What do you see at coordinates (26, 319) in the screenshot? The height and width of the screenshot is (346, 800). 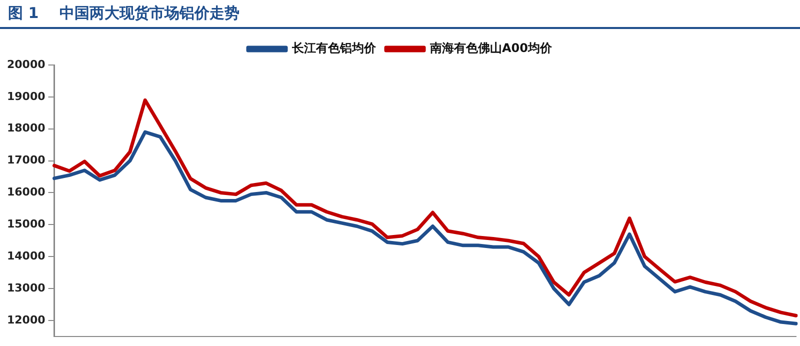 I see `y-tick-label: 12000` at bounding box center [26, 319].